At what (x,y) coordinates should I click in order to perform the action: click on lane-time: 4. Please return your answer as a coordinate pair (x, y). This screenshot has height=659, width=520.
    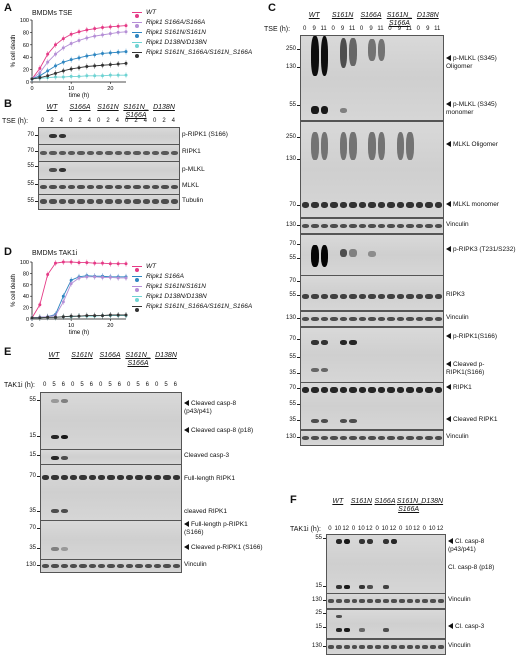
    Looking at the image, I should click on (145, 121).